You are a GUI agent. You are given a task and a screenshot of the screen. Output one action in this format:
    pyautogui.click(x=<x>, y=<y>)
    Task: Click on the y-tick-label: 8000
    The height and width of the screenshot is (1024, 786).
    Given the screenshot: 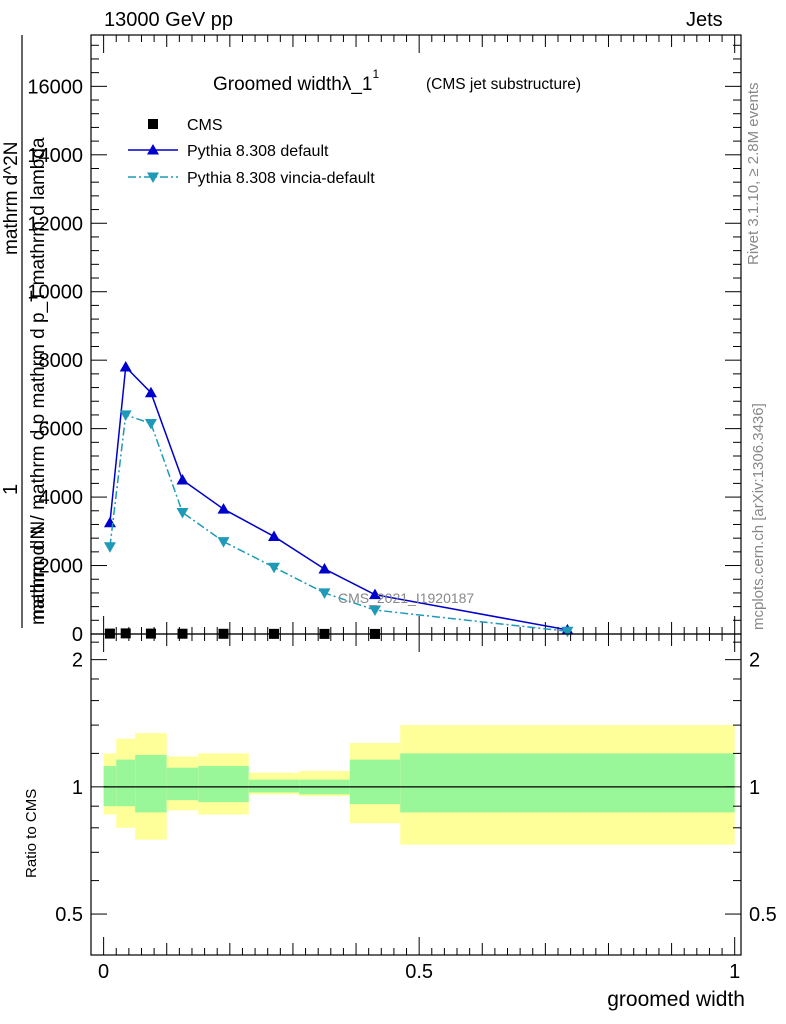 What is the action you would take?
    pyautogui.click(x=61, y=361)
    